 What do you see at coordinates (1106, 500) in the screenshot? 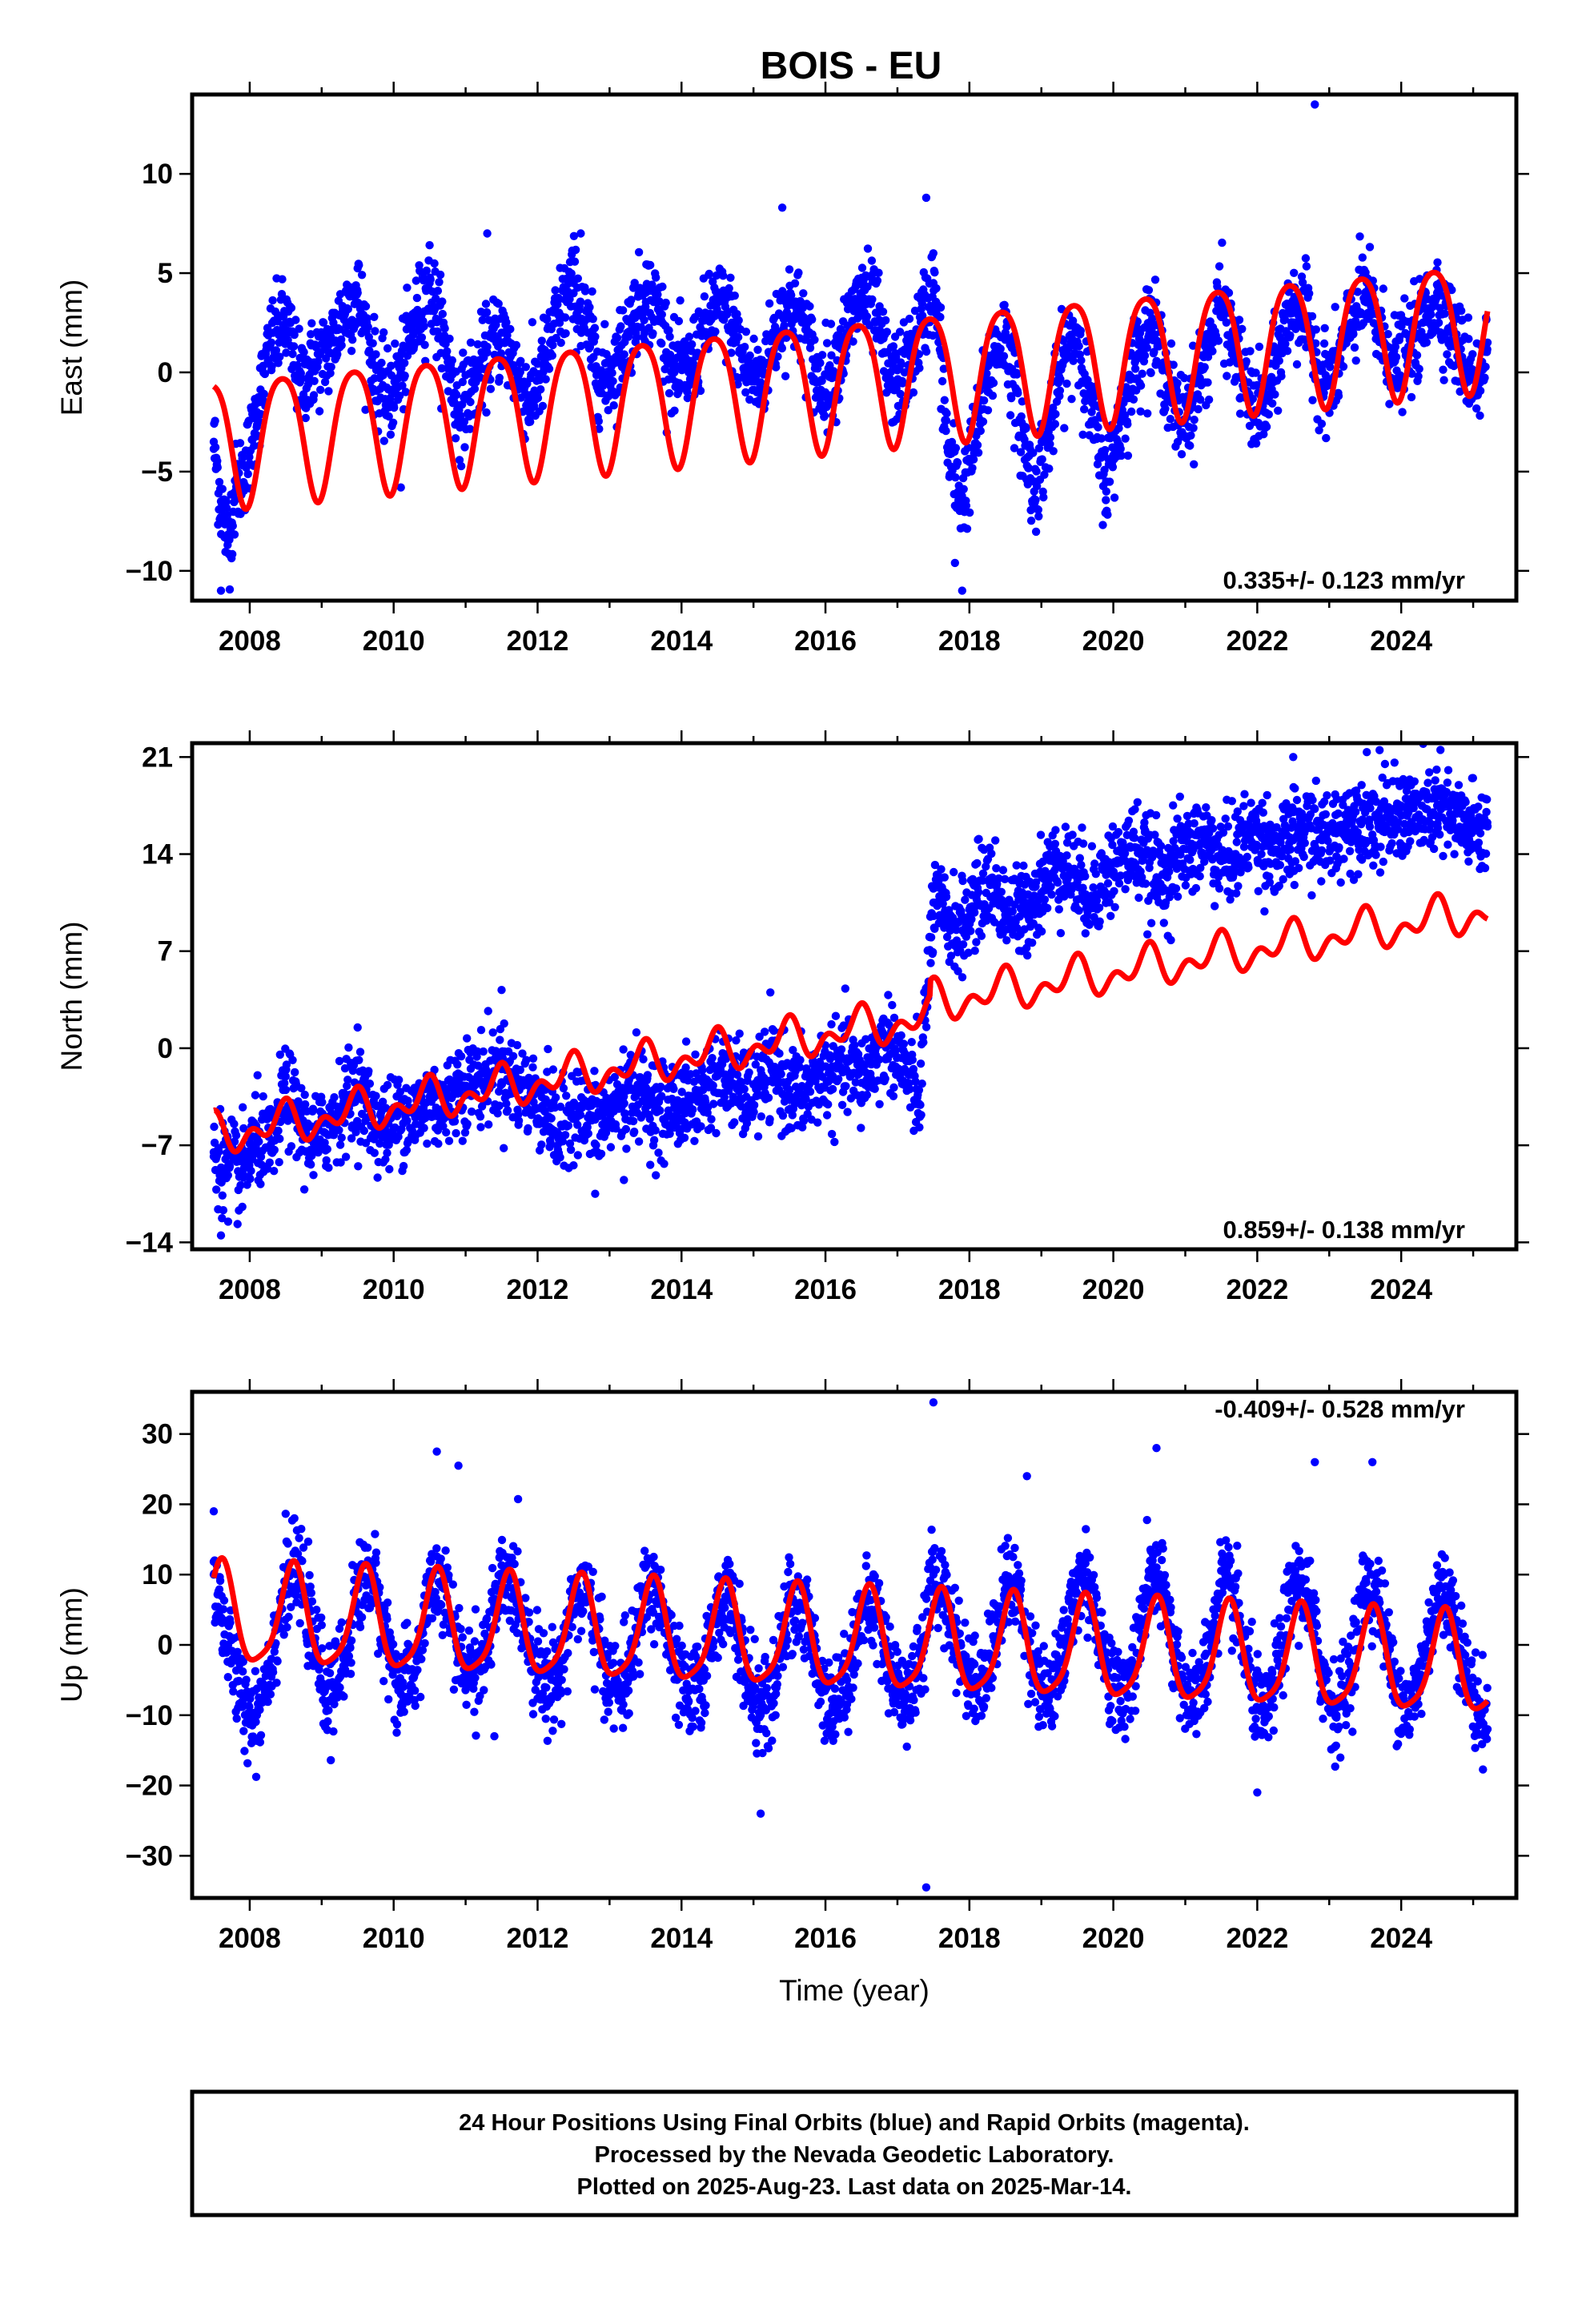
I see `east-point-2058` at bounding box center [1106, 500].